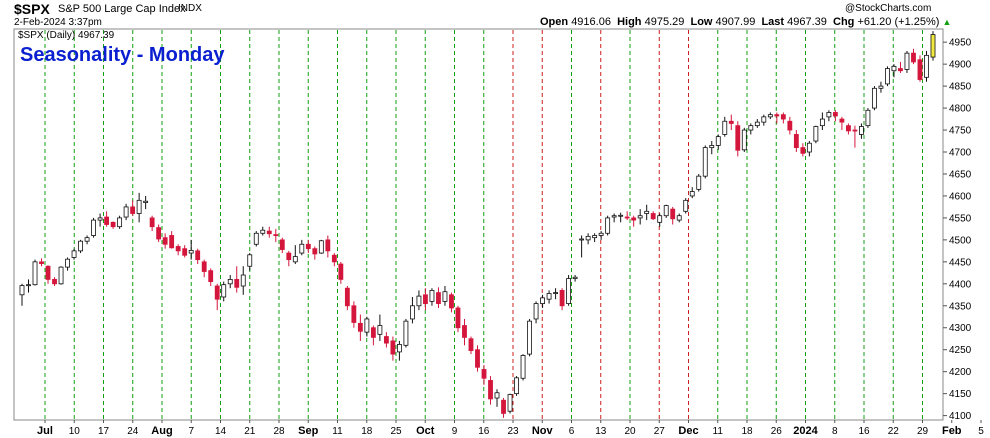 Image resolution: width=990 pixels, height=438 pixels. Describe the element at coordinates (960, 65) in the screenshot. I see `y-tick-label: 4900` at that location.